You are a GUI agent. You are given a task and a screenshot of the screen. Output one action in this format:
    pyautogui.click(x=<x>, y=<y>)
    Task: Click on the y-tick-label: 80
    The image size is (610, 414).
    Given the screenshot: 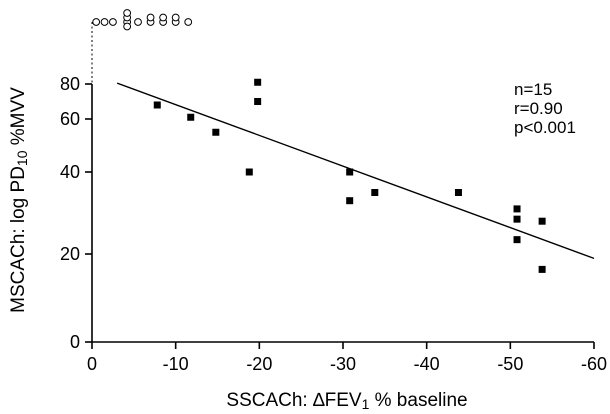 What is the action you would take?
    pyautogui.click(x=70, y=84)
    